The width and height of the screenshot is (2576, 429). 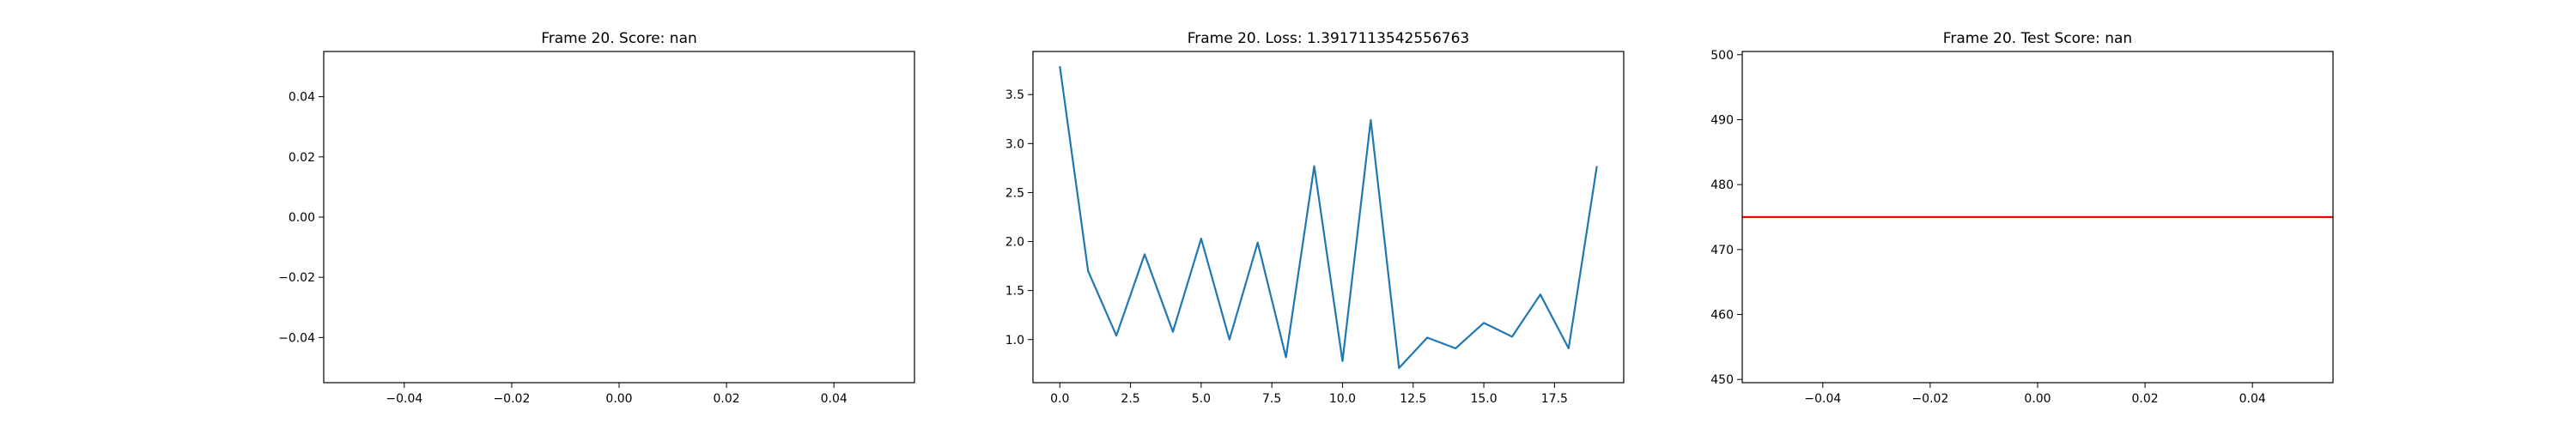 I want to click on test-score-chart-title: Frame 20. Test Score: nan, so click(x=2038, y=38).